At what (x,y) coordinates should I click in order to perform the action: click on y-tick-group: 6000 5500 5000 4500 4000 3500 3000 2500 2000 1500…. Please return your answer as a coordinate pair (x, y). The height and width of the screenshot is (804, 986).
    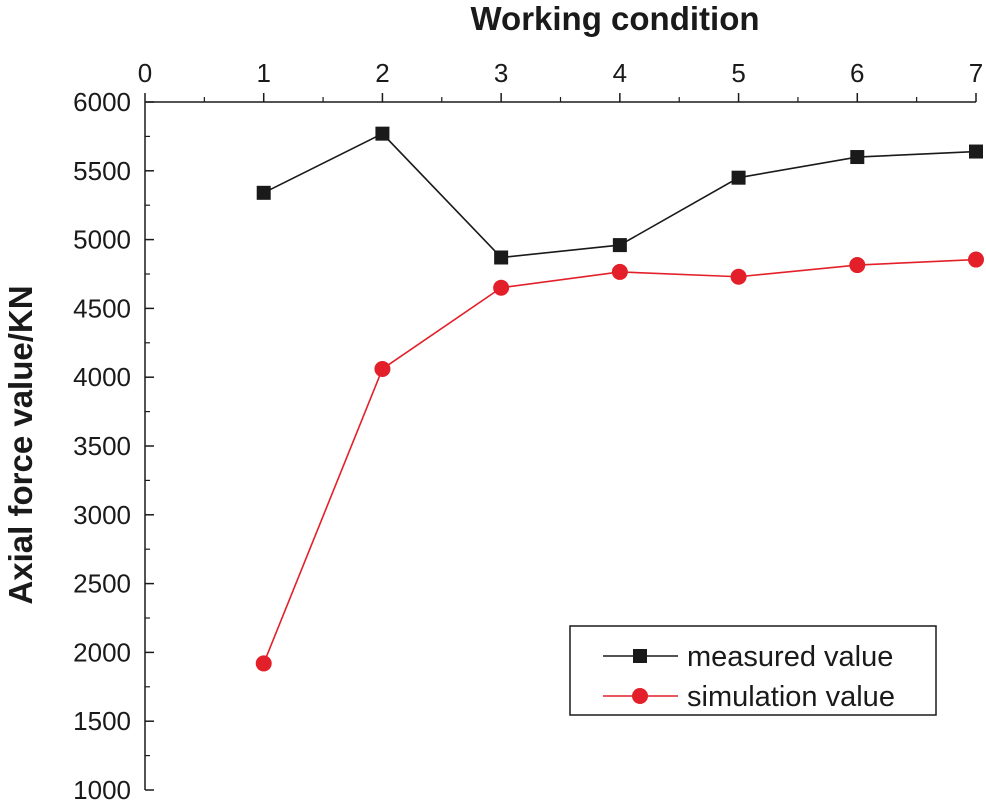
    Looking at the image, I should click on (113, 445).